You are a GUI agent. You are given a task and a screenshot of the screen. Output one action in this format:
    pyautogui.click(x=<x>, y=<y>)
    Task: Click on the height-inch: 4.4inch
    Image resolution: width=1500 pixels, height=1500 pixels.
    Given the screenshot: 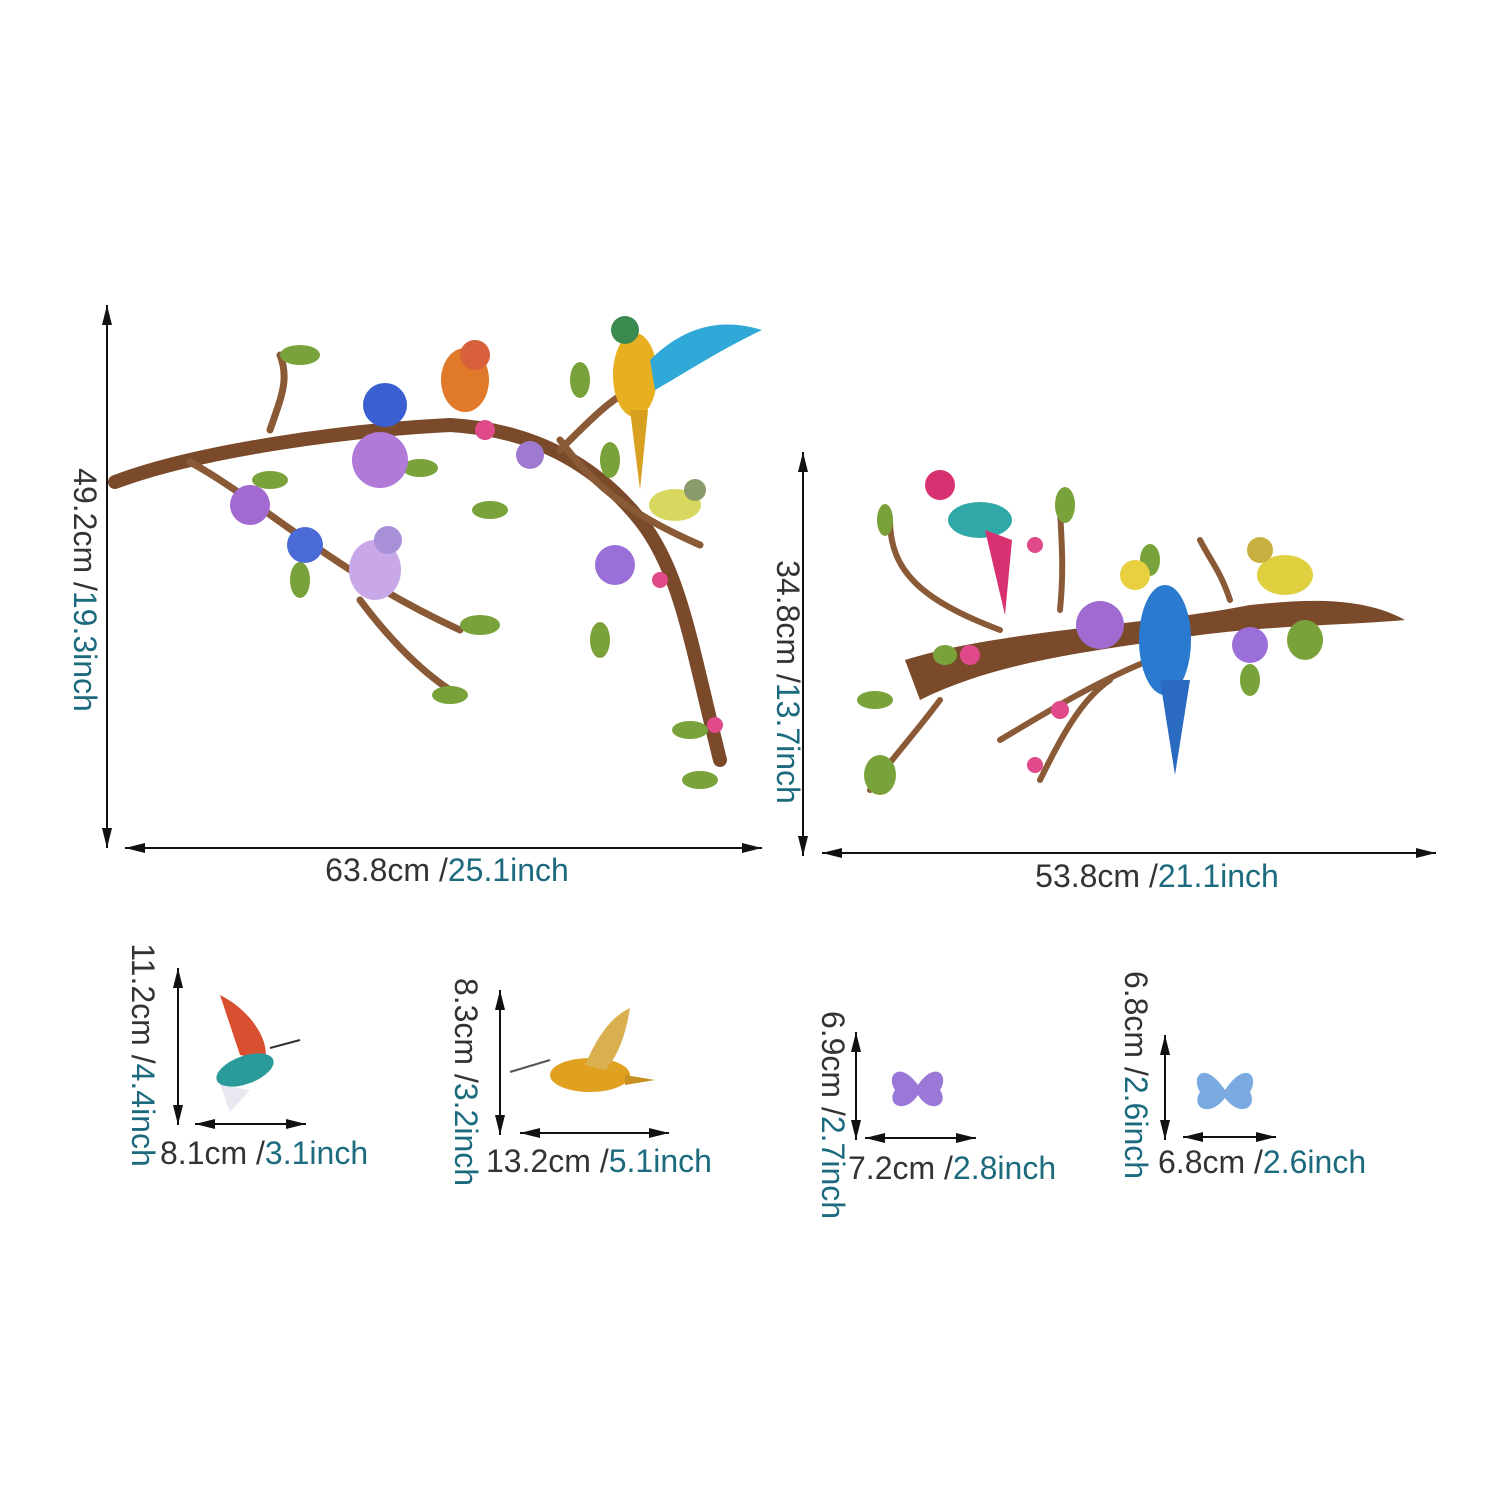 What is the action you would take?
    pyautogui.click(x=143, y=1115)
    